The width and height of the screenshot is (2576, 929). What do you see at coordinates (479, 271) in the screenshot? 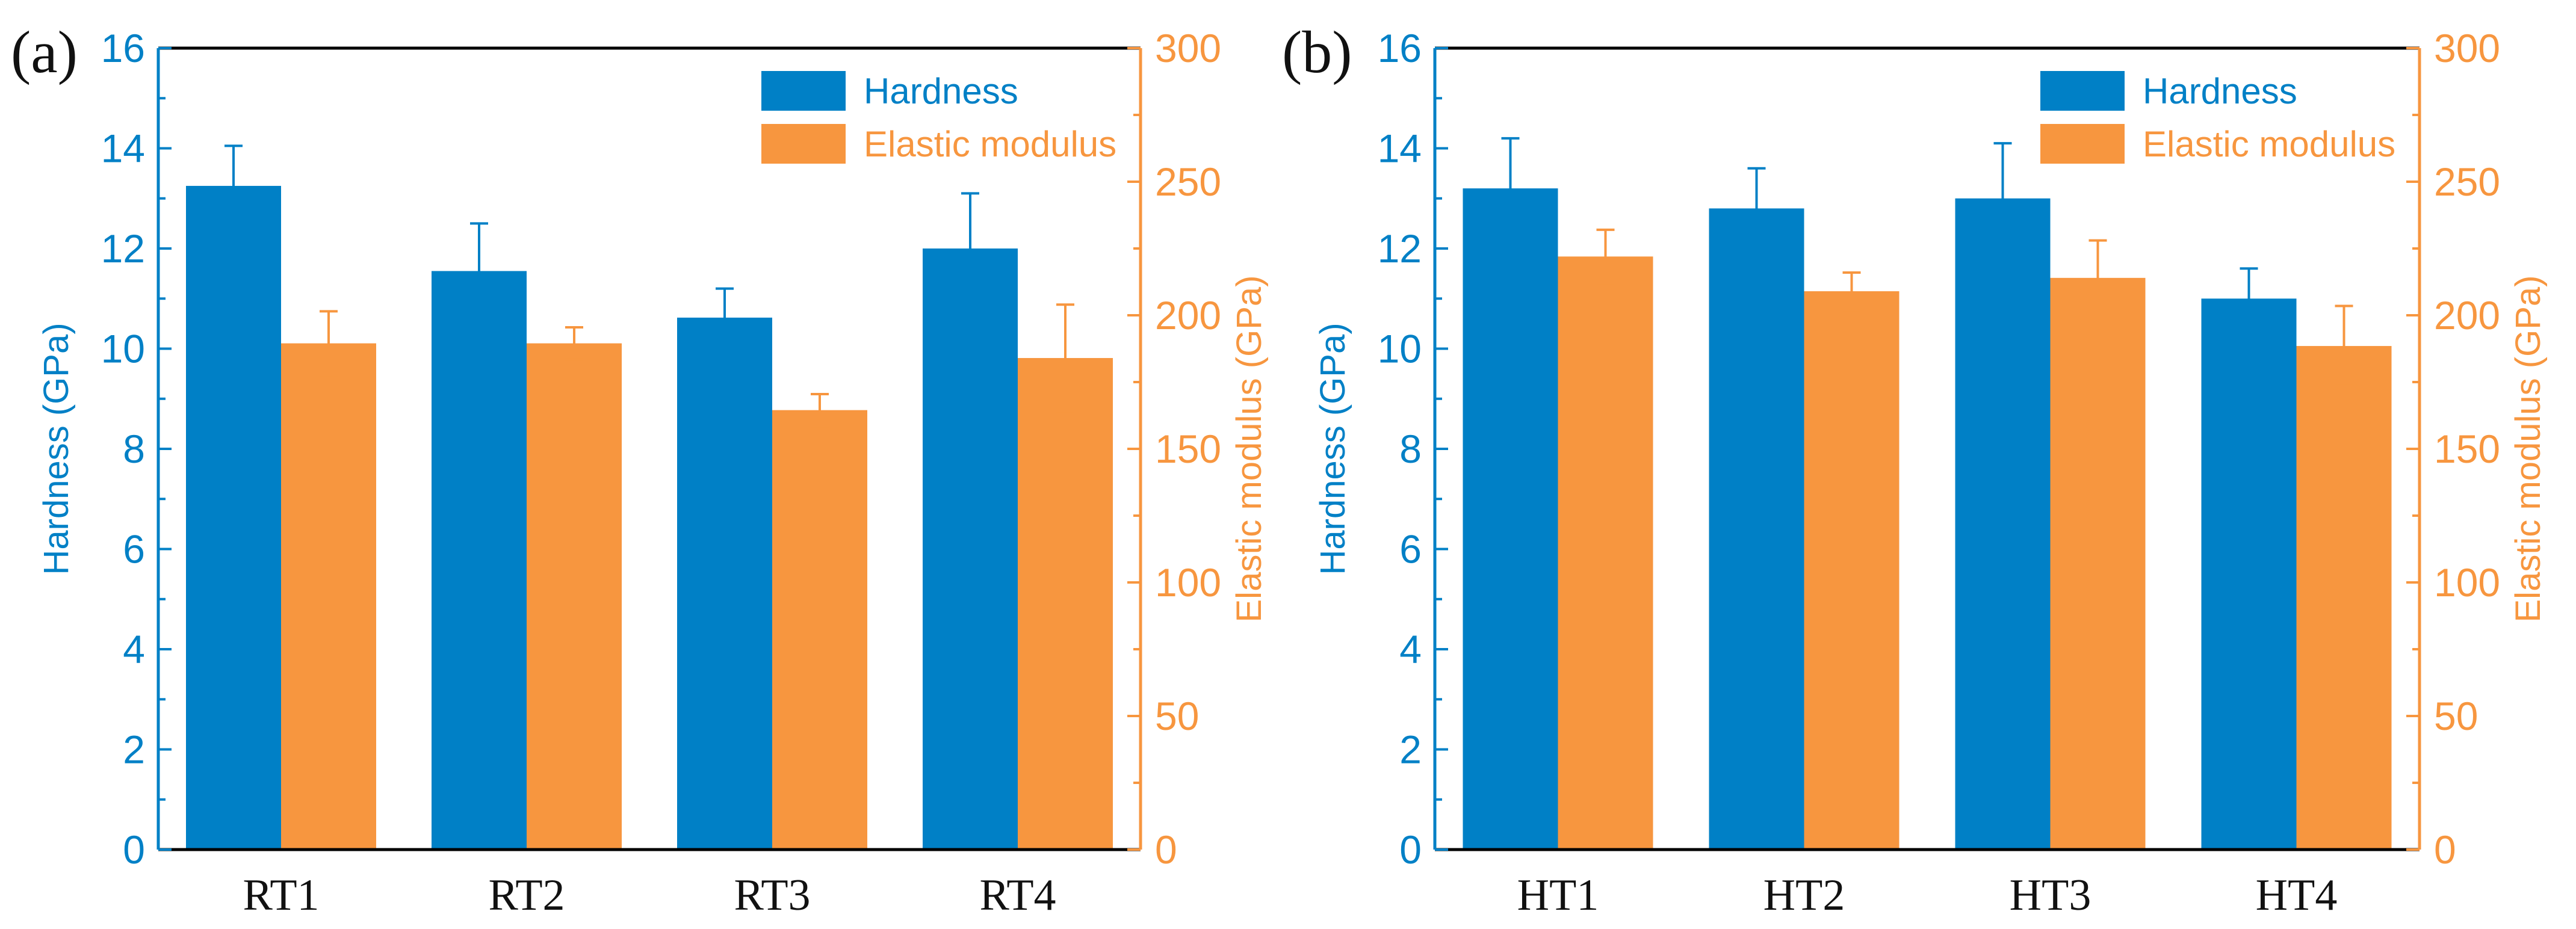
I see `hardness-error-bar-RT2` at bounding box center [479, 271].